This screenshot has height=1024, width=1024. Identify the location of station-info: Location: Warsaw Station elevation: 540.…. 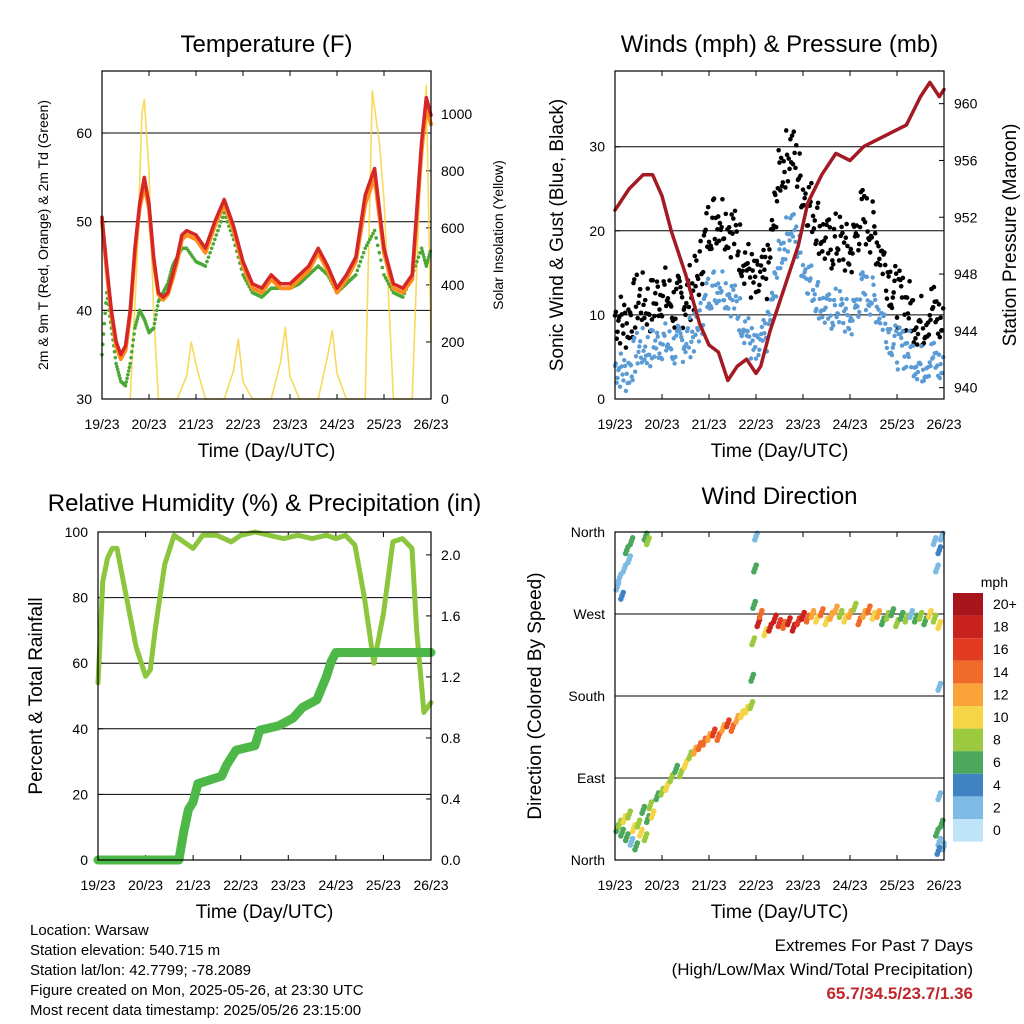
(197, 971).